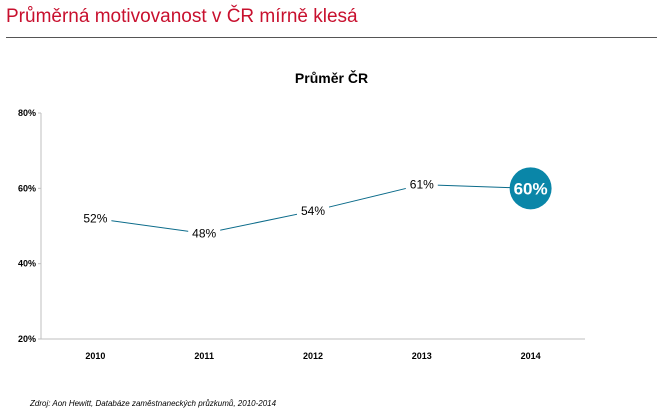  What do you see at coordinates (27, 339) in the screenshot?
I see `y-tick-label: 20%` at bounding box center [27, 339].